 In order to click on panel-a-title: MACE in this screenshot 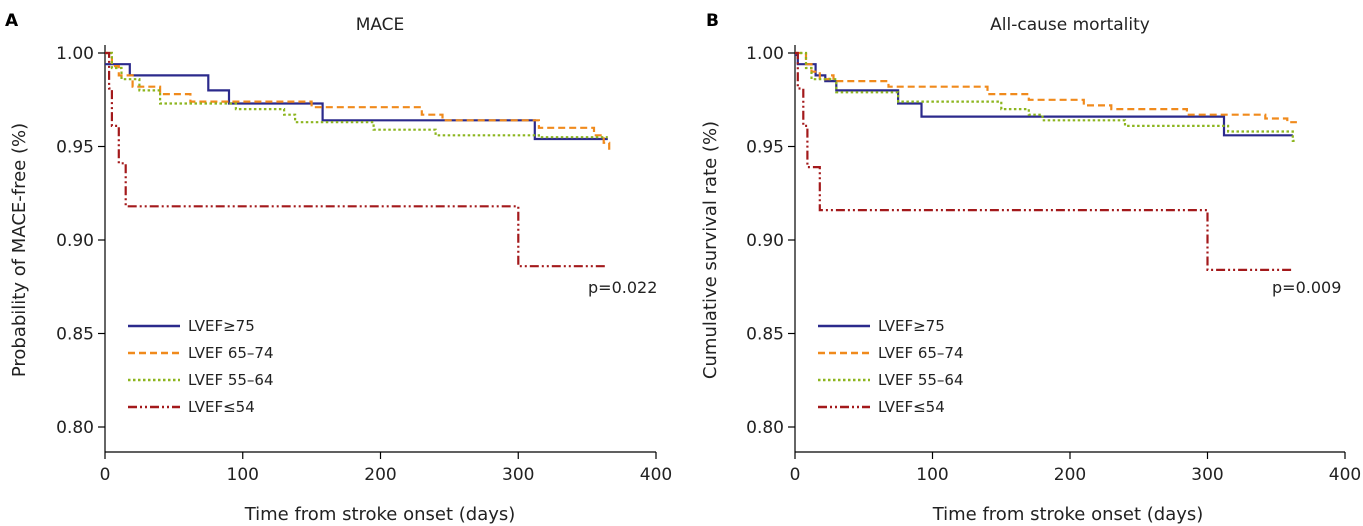, I will do `click(380, 25)`.